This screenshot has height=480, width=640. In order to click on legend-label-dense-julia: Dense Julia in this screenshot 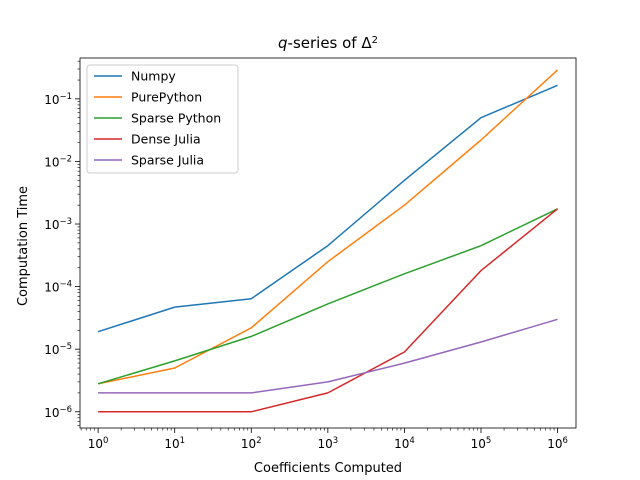, I will do `click(166, 139)`.